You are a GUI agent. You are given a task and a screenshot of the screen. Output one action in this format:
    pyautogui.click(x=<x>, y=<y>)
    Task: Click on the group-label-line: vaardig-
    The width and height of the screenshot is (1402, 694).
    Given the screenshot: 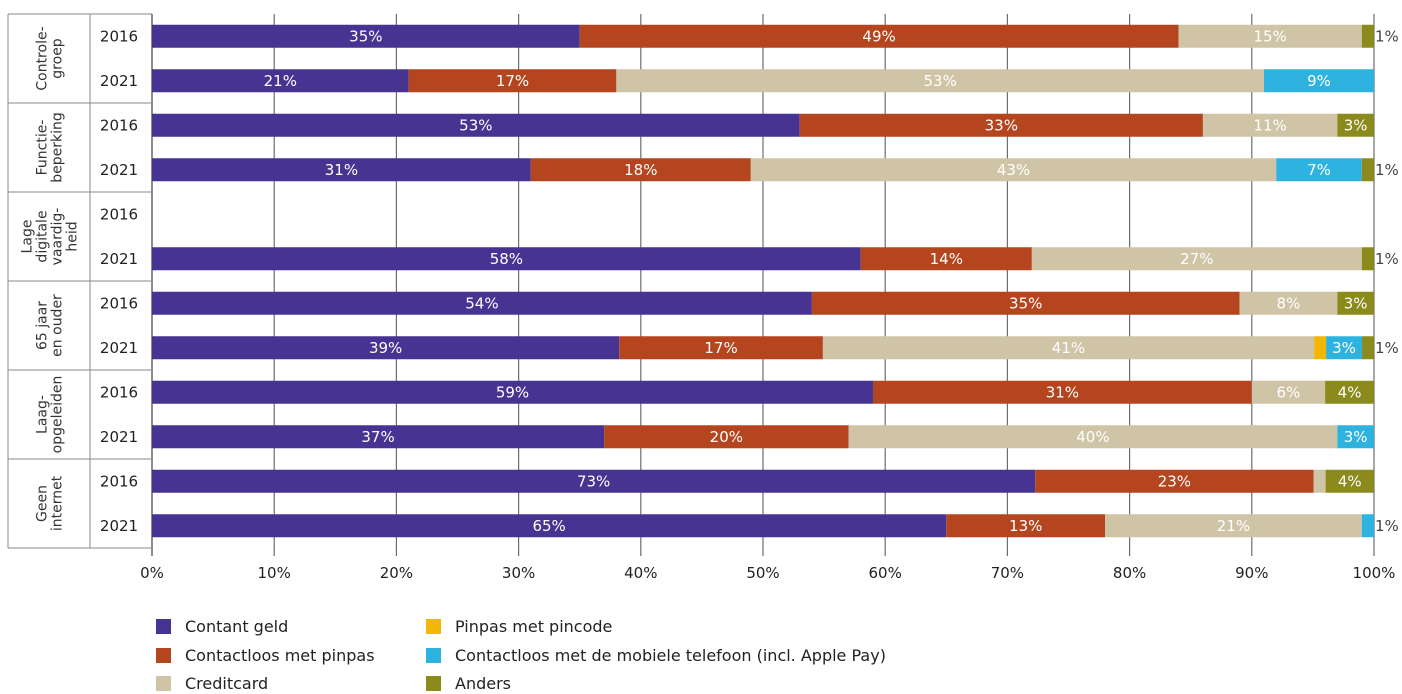 What is the action you would take?
    pyautogui.click(x=58, y=237)
    